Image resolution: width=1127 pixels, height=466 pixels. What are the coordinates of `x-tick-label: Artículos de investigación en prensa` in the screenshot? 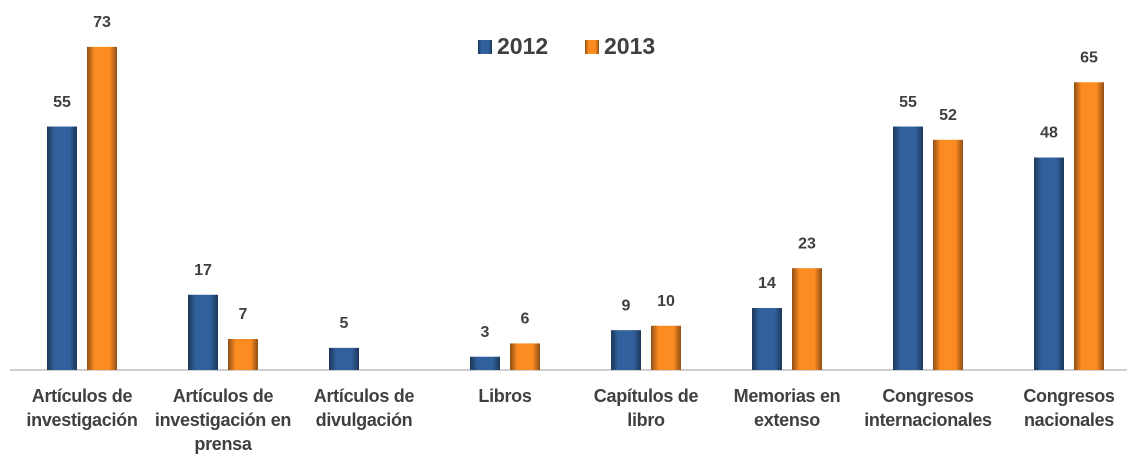 It's located at (223, 420).